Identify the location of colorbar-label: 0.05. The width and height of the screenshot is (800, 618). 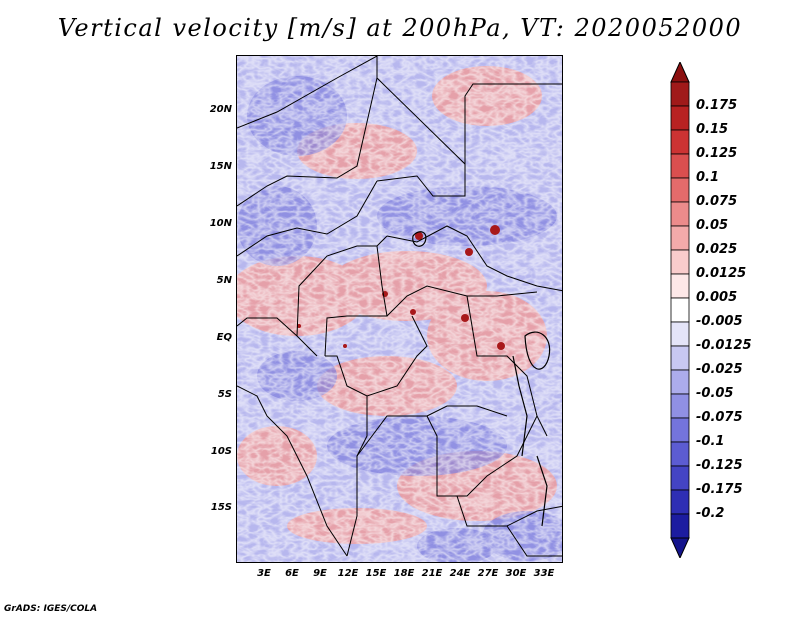
(712, 225).